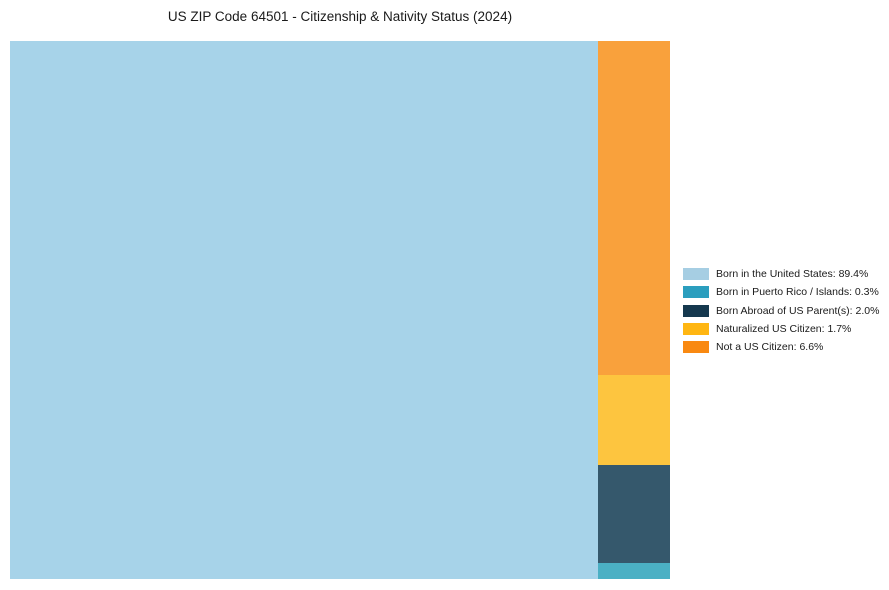  Describe the element at coordinates (696, 347) in the screenshot. I see `legend-swatch-not-a-us-citizen` at that location.